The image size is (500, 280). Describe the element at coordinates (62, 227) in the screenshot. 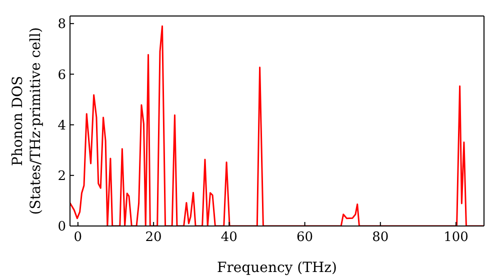

I see `y-tick-label: 0` at that location.